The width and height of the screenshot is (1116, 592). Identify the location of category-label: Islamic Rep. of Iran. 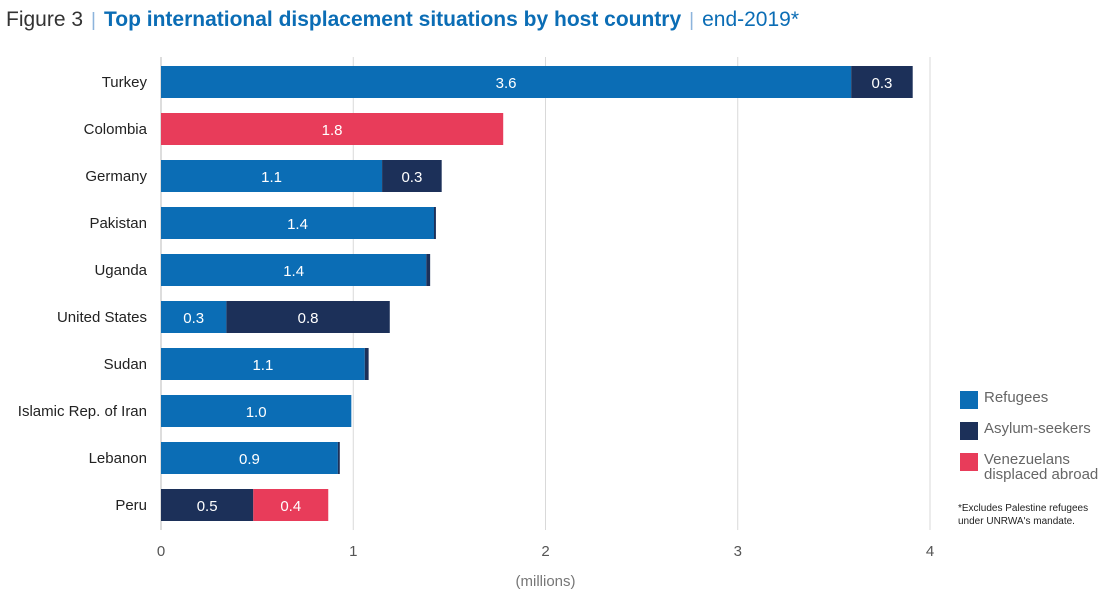
(82, 411).